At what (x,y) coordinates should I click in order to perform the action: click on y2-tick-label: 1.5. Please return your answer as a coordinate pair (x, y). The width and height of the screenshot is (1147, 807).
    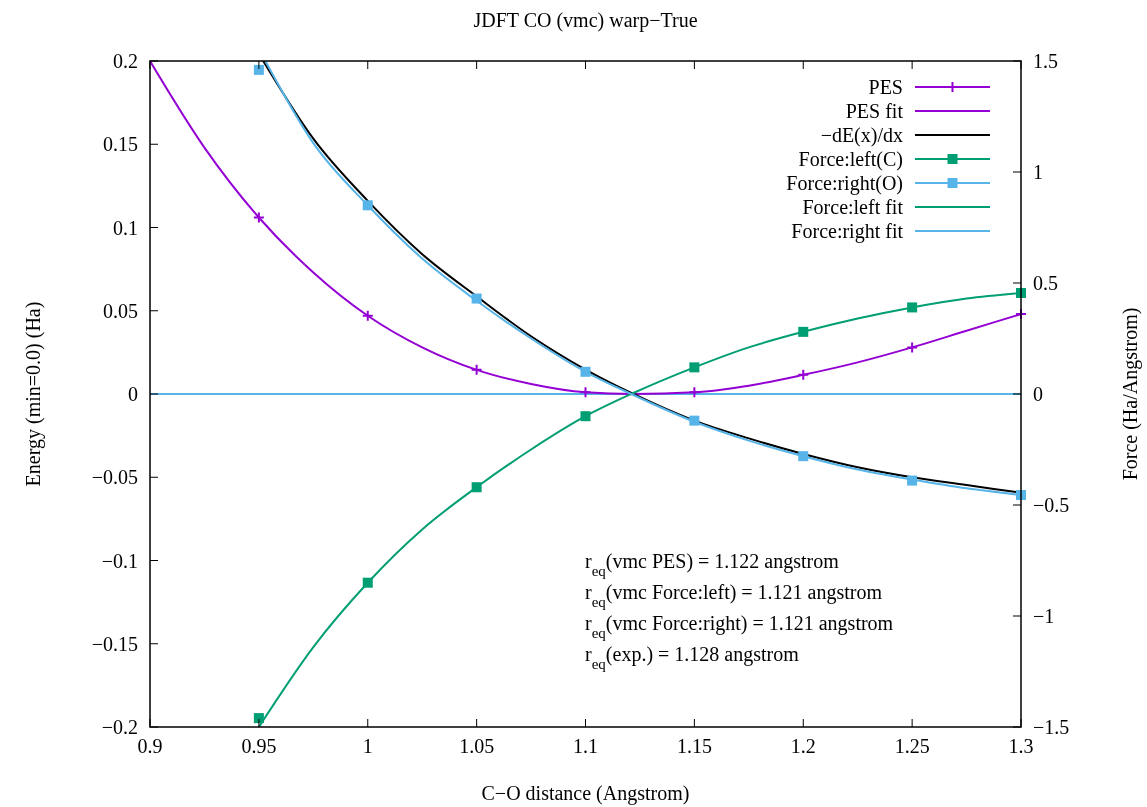
    Looking at the image, I should click on (1045, 61).